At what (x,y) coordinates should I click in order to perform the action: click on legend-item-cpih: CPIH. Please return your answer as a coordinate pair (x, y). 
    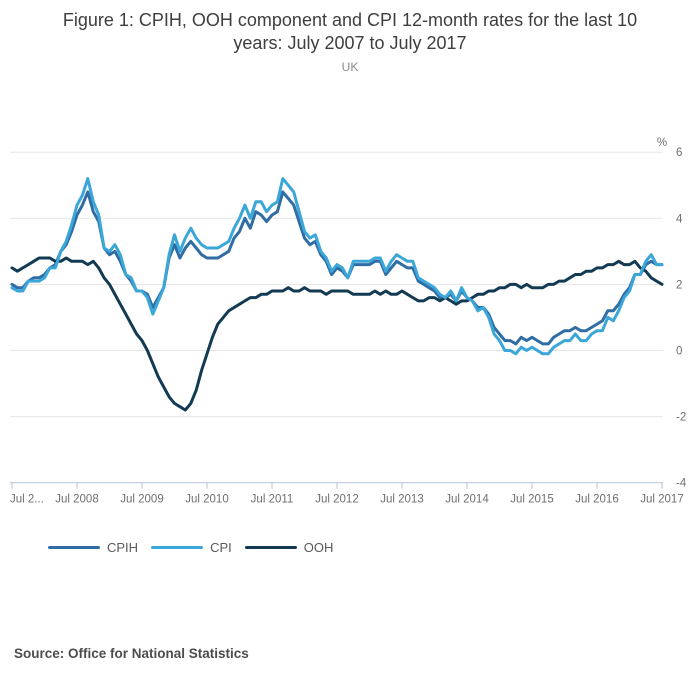
    Looking at the image, I should click on (93, 547).